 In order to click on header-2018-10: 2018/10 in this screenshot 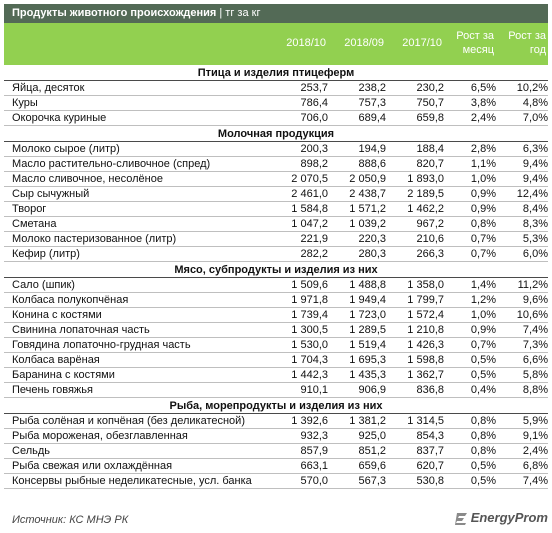, I will do `click(306, 43)`.